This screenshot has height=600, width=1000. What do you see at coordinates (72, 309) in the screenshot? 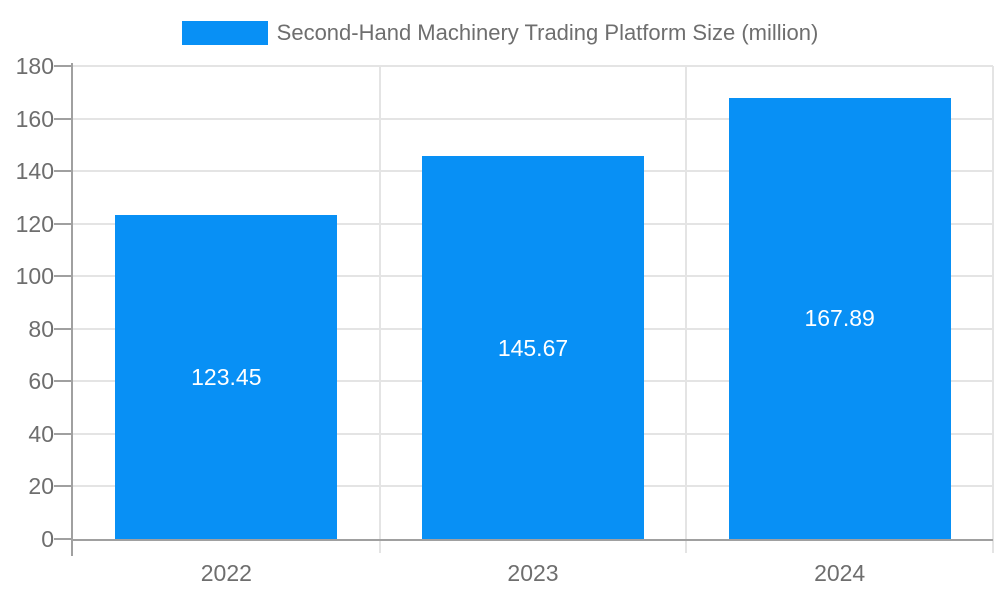
I see `y-axis-line` at bounding box center [72, 309].